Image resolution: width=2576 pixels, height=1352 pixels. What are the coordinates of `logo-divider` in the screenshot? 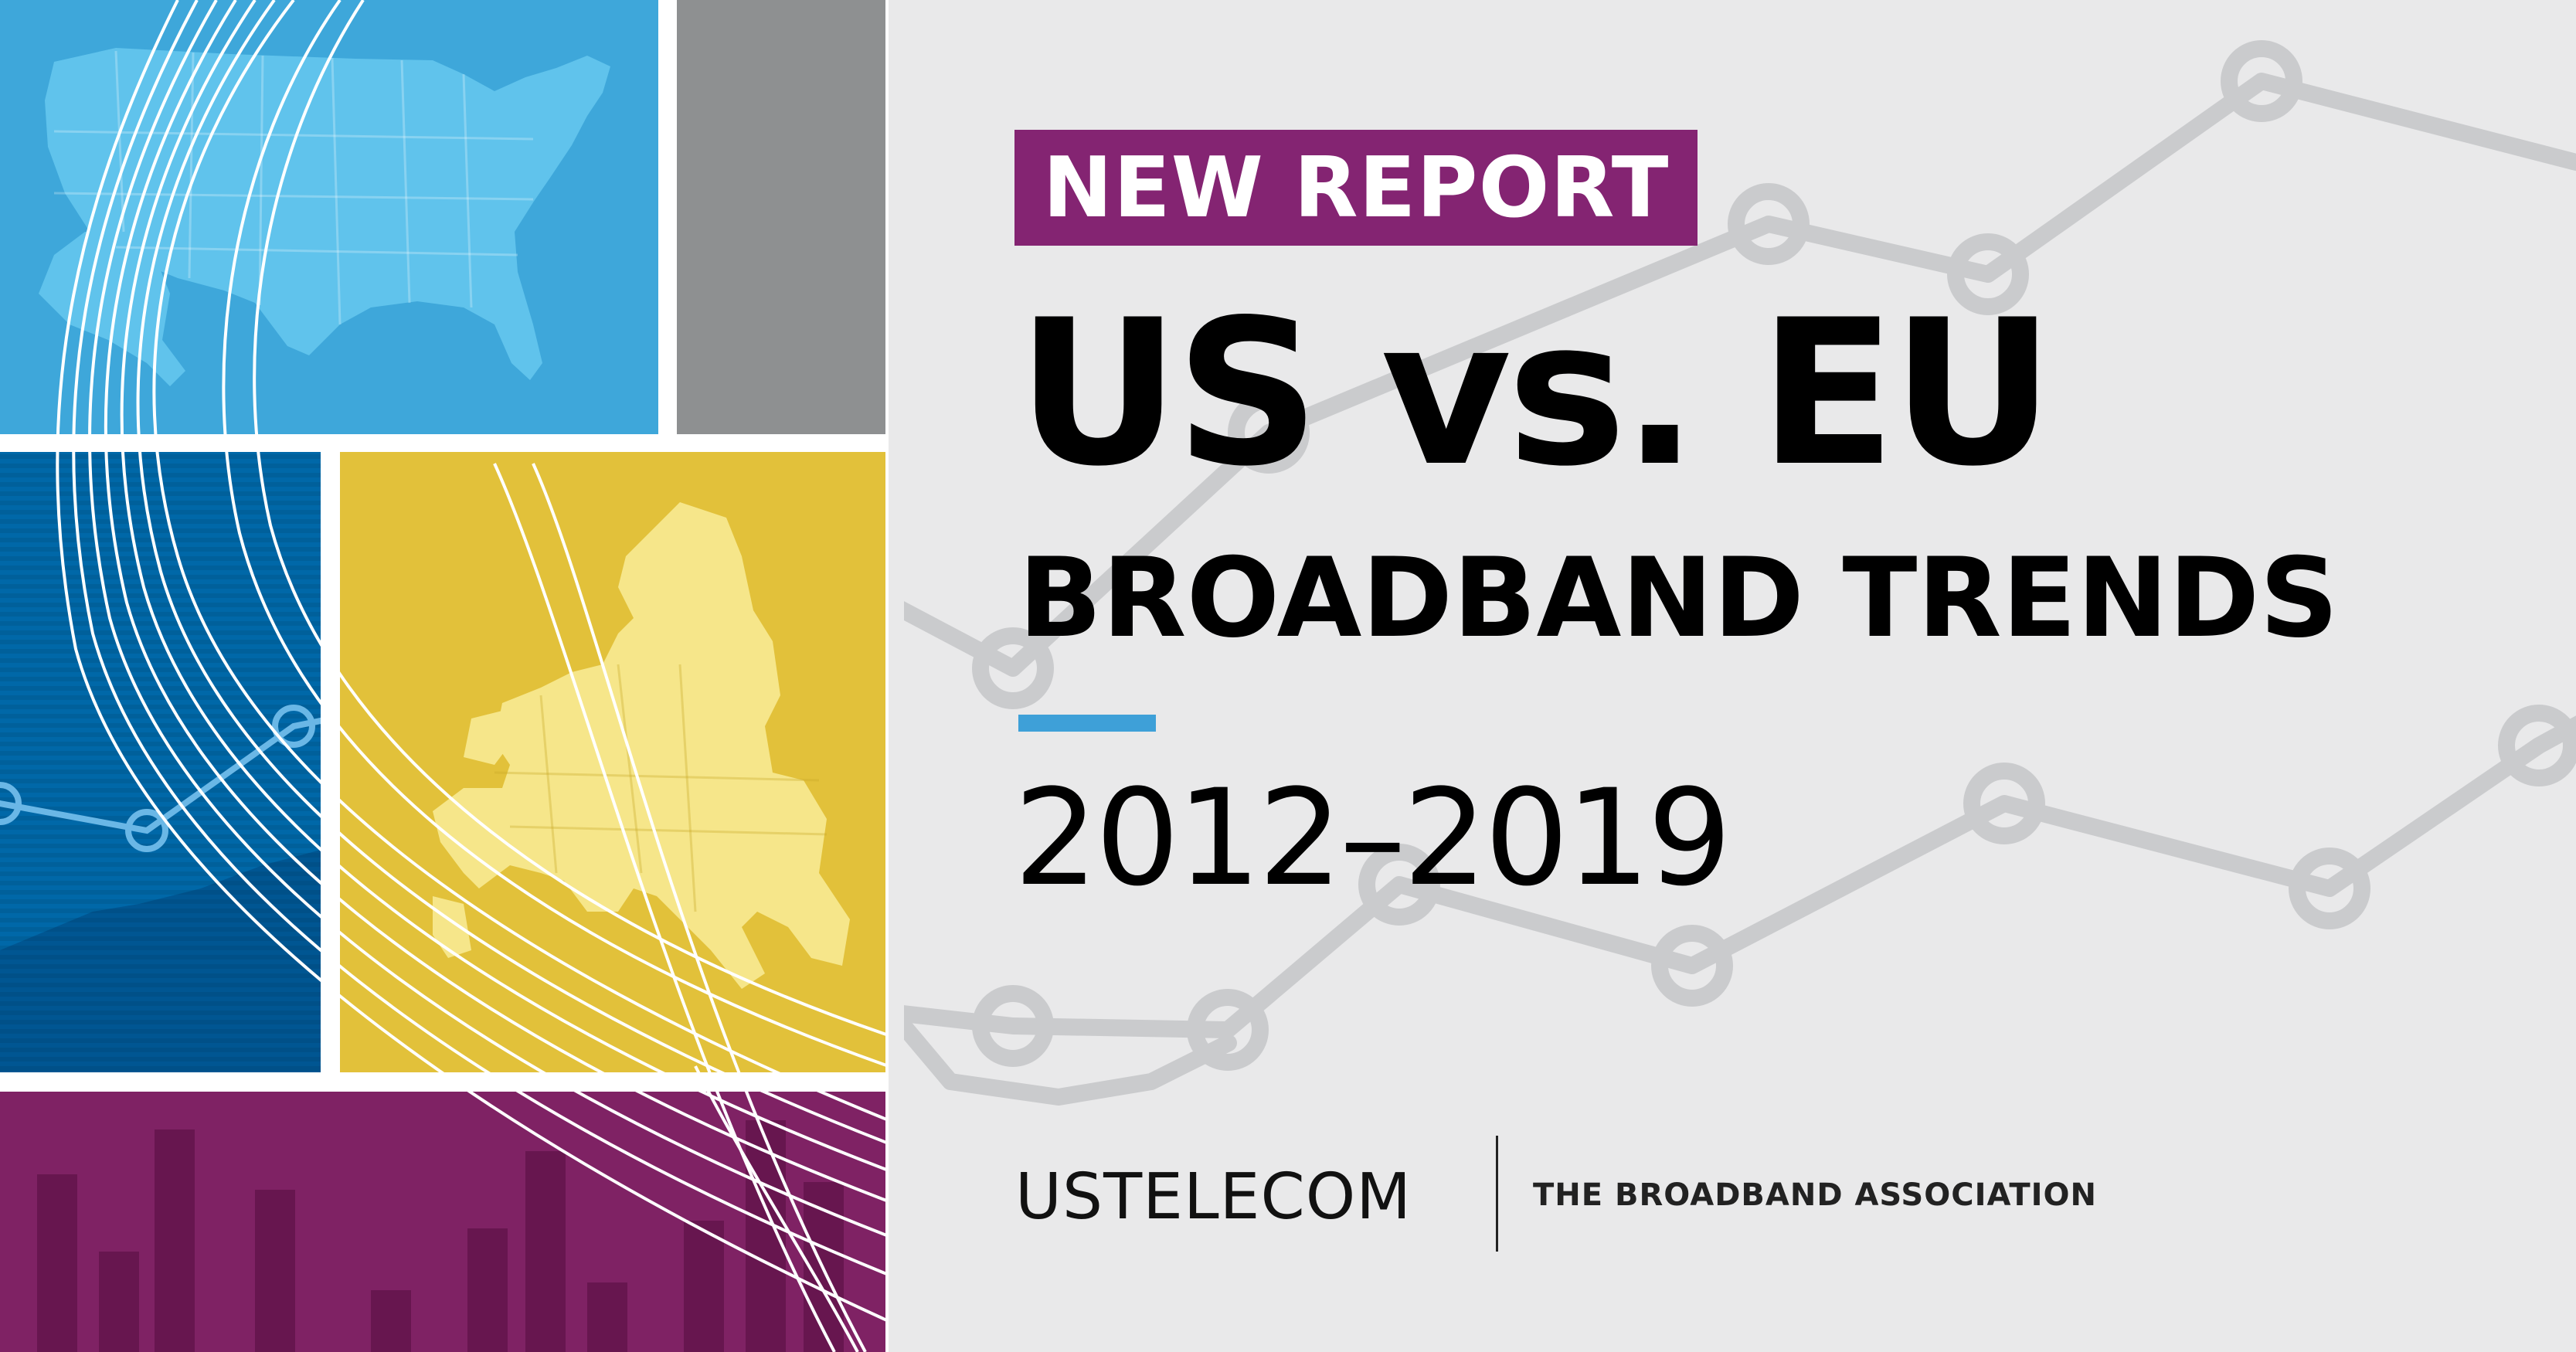 It's located at (1497, 1194).